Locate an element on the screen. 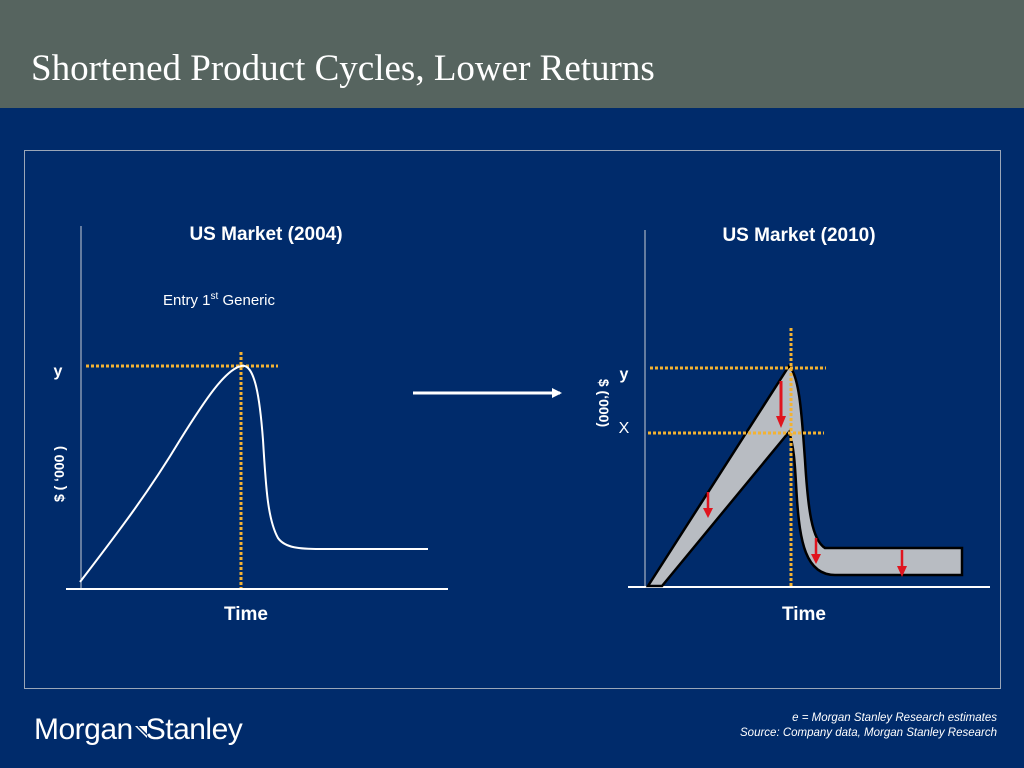  slide-title: Shortened Product Cycles, Lower Returns is located at coordinates (343, 68).